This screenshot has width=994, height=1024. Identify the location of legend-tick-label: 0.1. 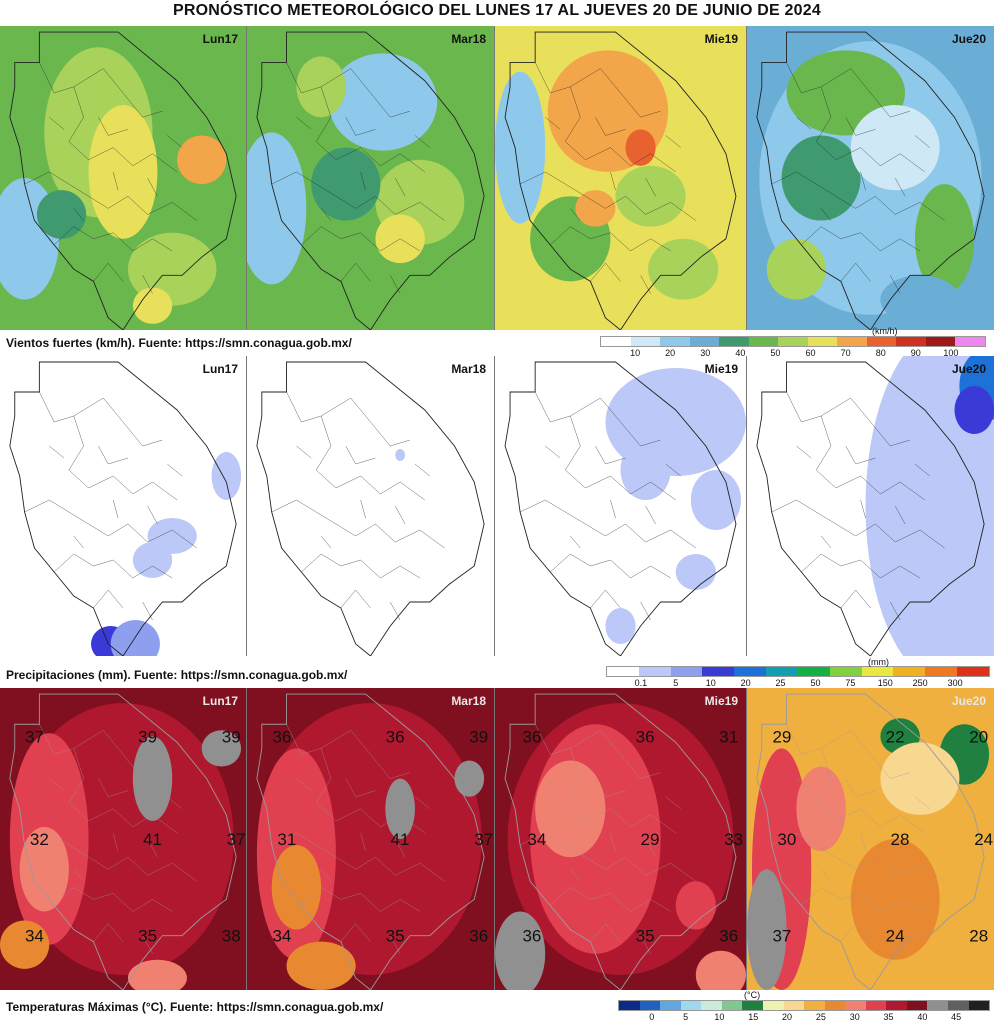
(641, 683).